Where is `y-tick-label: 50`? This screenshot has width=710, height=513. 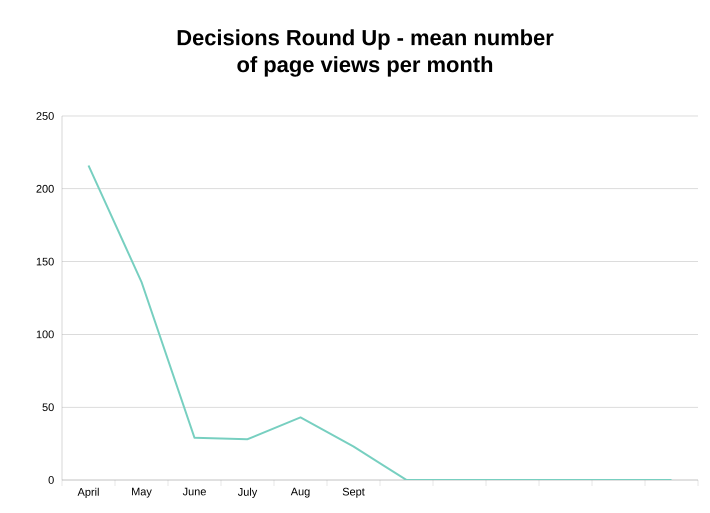 y-tick-label: 50 is located at coordinates (48, 407).